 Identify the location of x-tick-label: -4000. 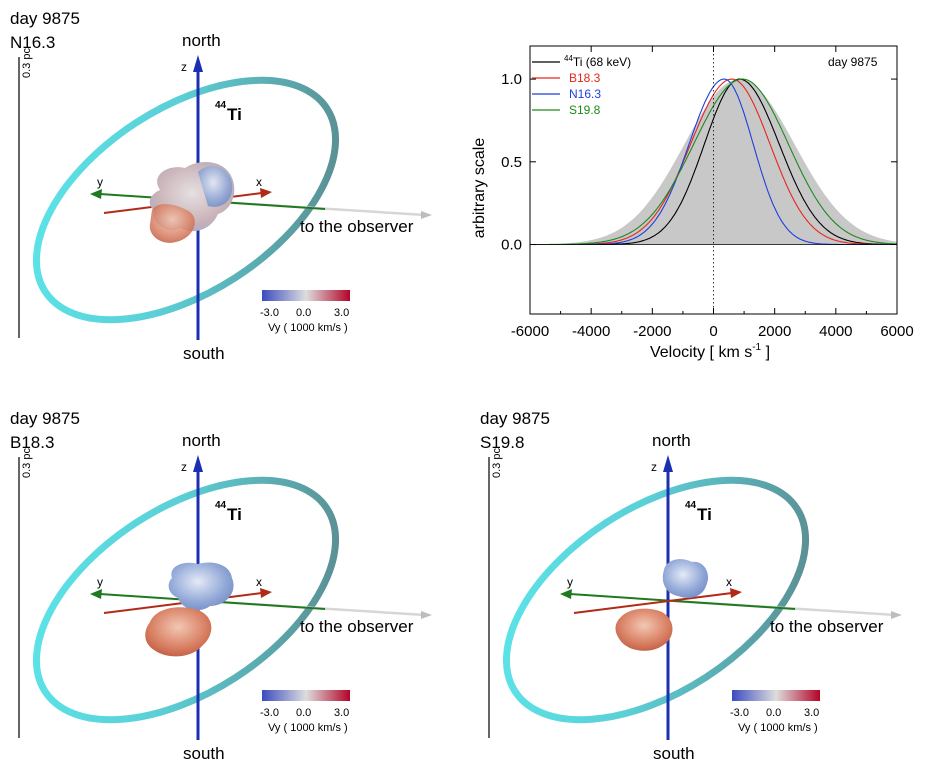
(591, 331).